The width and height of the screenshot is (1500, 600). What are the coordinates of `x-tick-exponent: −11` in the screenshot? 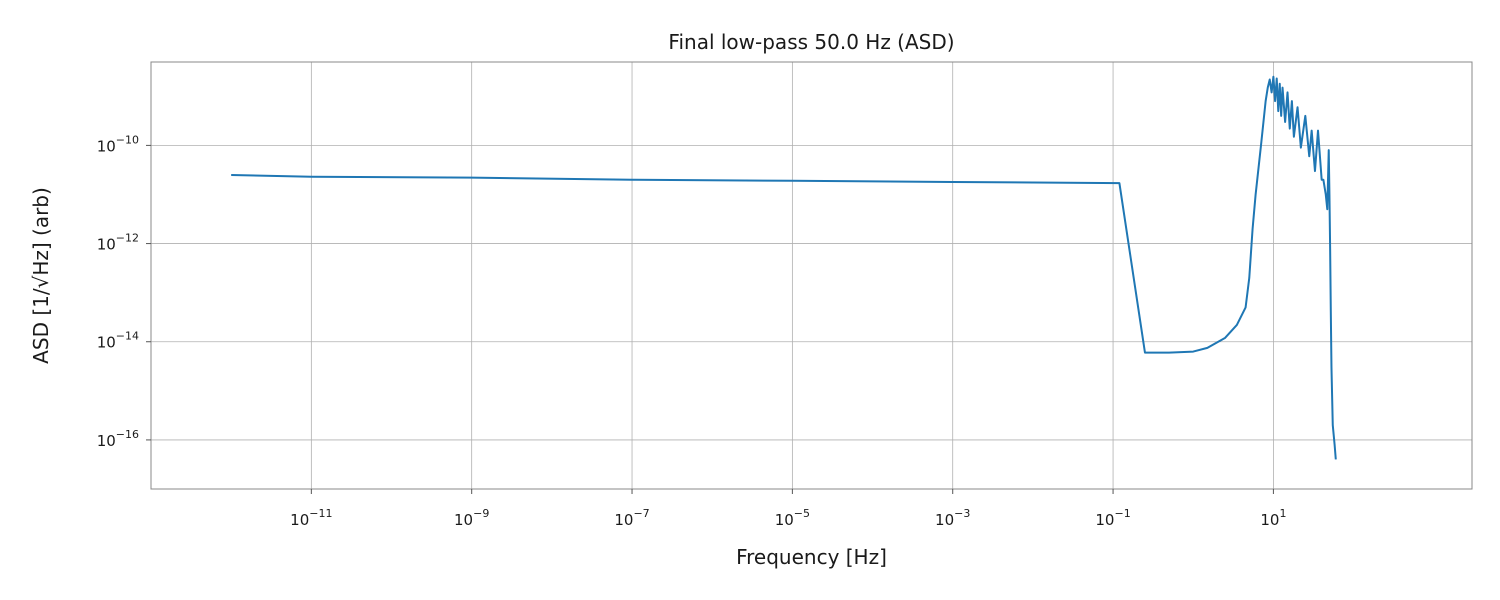 It's located at (320, 513).